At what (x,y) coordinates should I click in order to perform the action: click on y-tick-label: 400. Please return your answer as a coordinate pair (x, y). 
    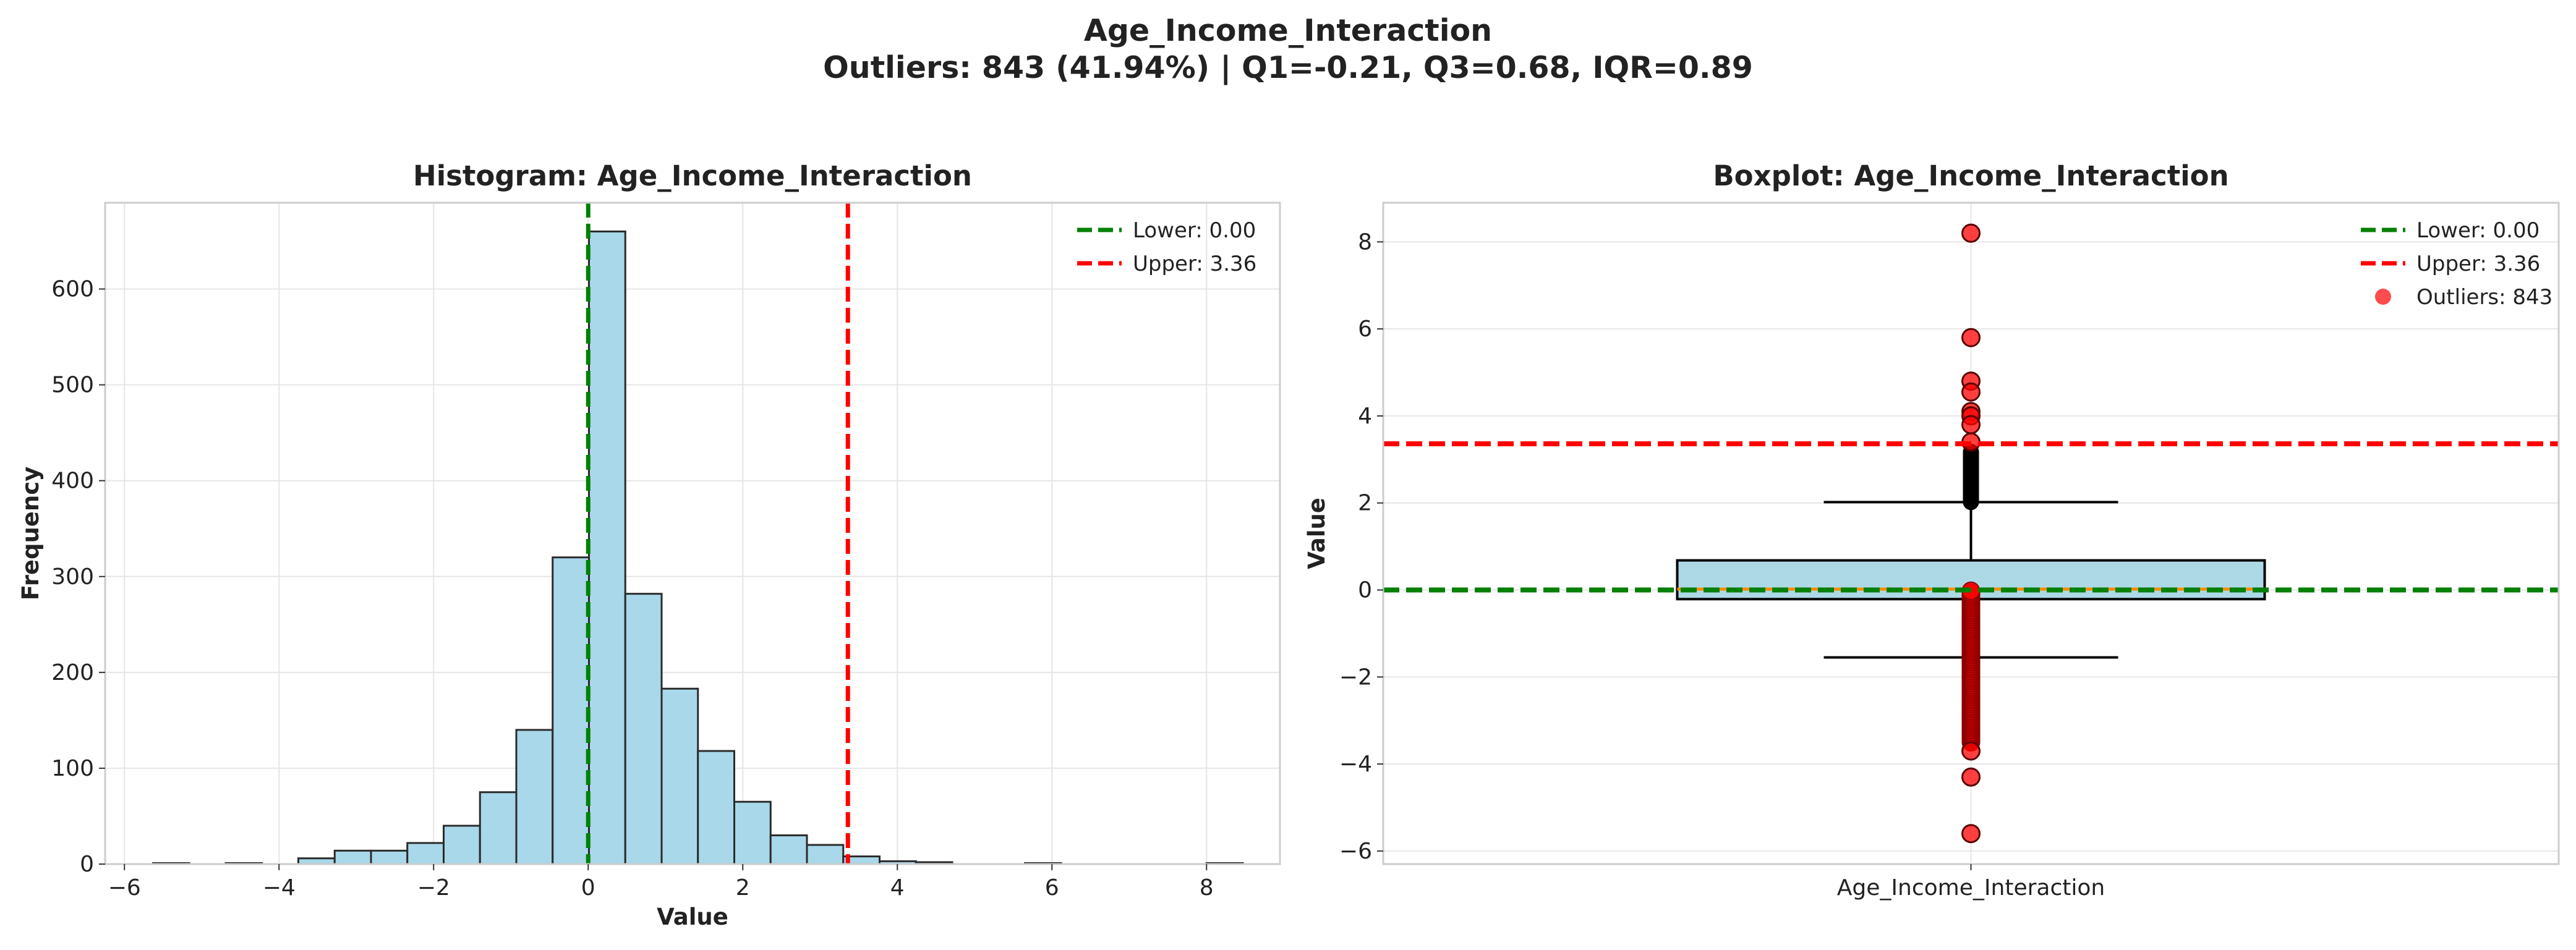
    Looking at the image, I should click on (72, 481).